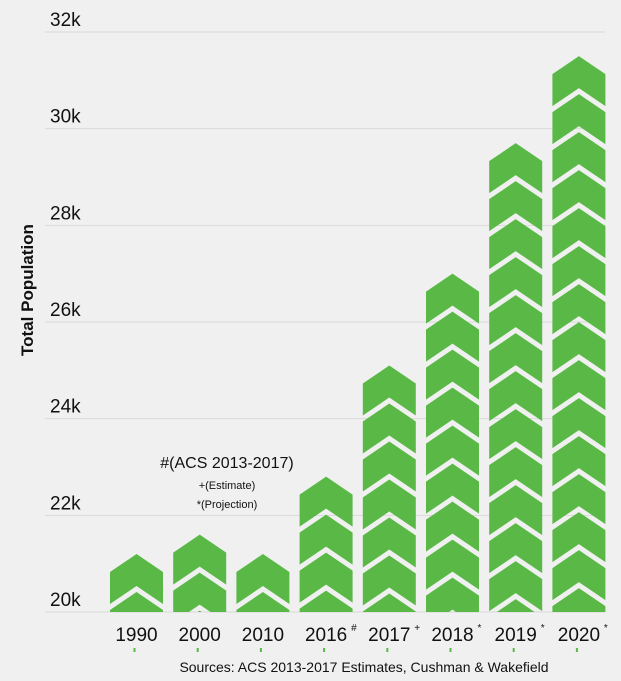  What do you see at coordinates (227, 505) in the screenshot?
I see `legend-projection-note: *(Projection)` at bounding box center [227, 505].